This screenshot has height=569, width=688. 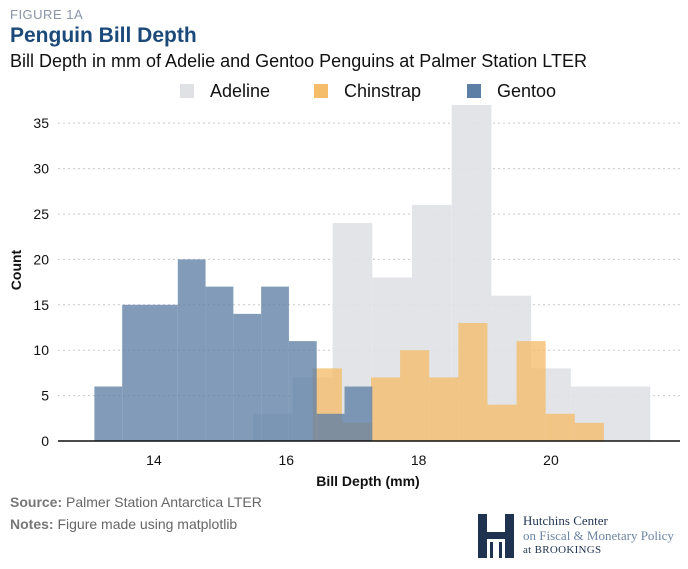 What do you see at coordinates (164, 502) in the screenshot?
I see `source-text: Palmer Station Antarctica LTER` at bounding box center [164, 502].